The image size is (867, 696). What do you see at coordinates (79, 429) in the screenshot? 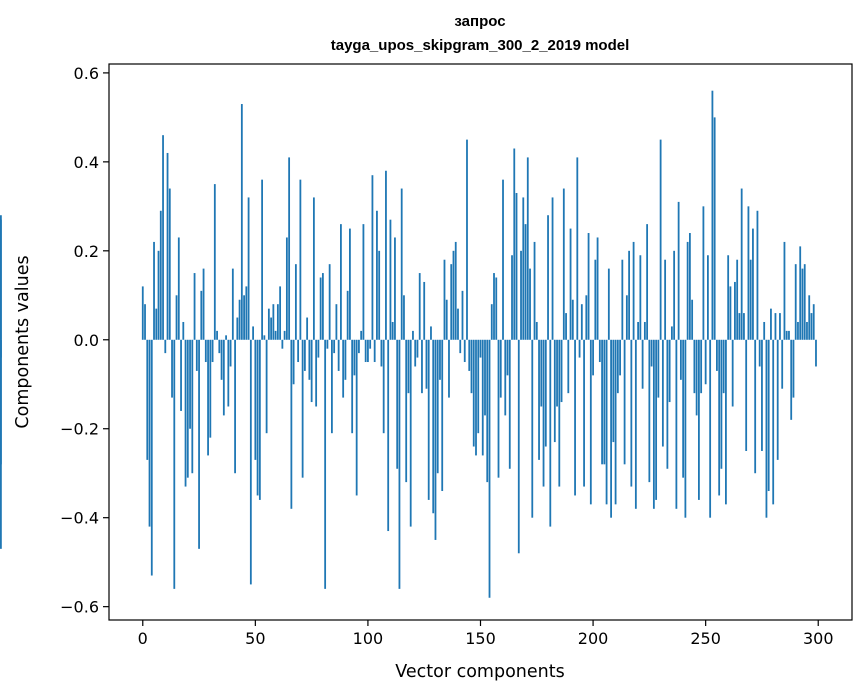
I see `y-tick-label-2: −0.2` at bounding box center [79, 429].